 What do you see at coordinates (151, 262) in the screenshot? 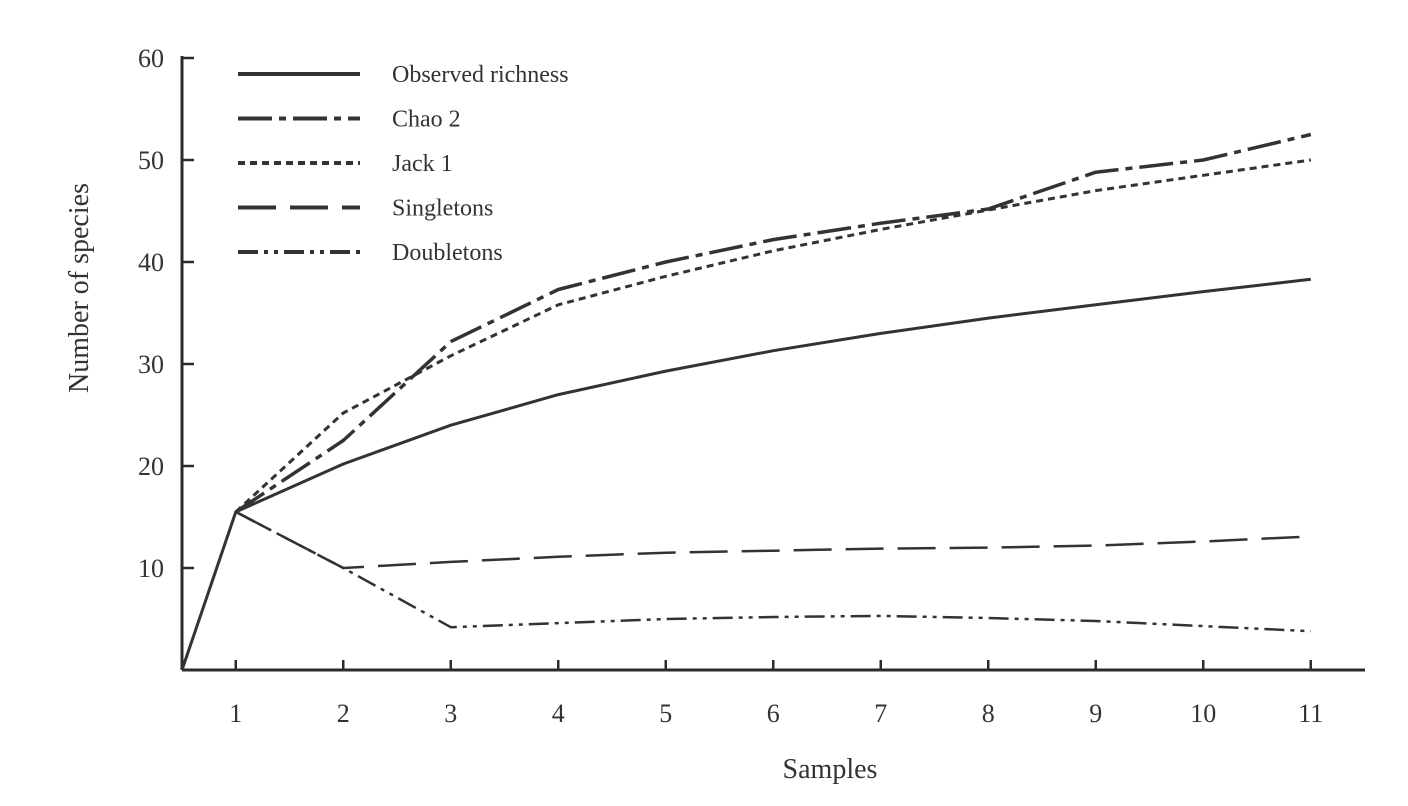
I see `y-tick-label: 40` at bounding box center [151, 262].